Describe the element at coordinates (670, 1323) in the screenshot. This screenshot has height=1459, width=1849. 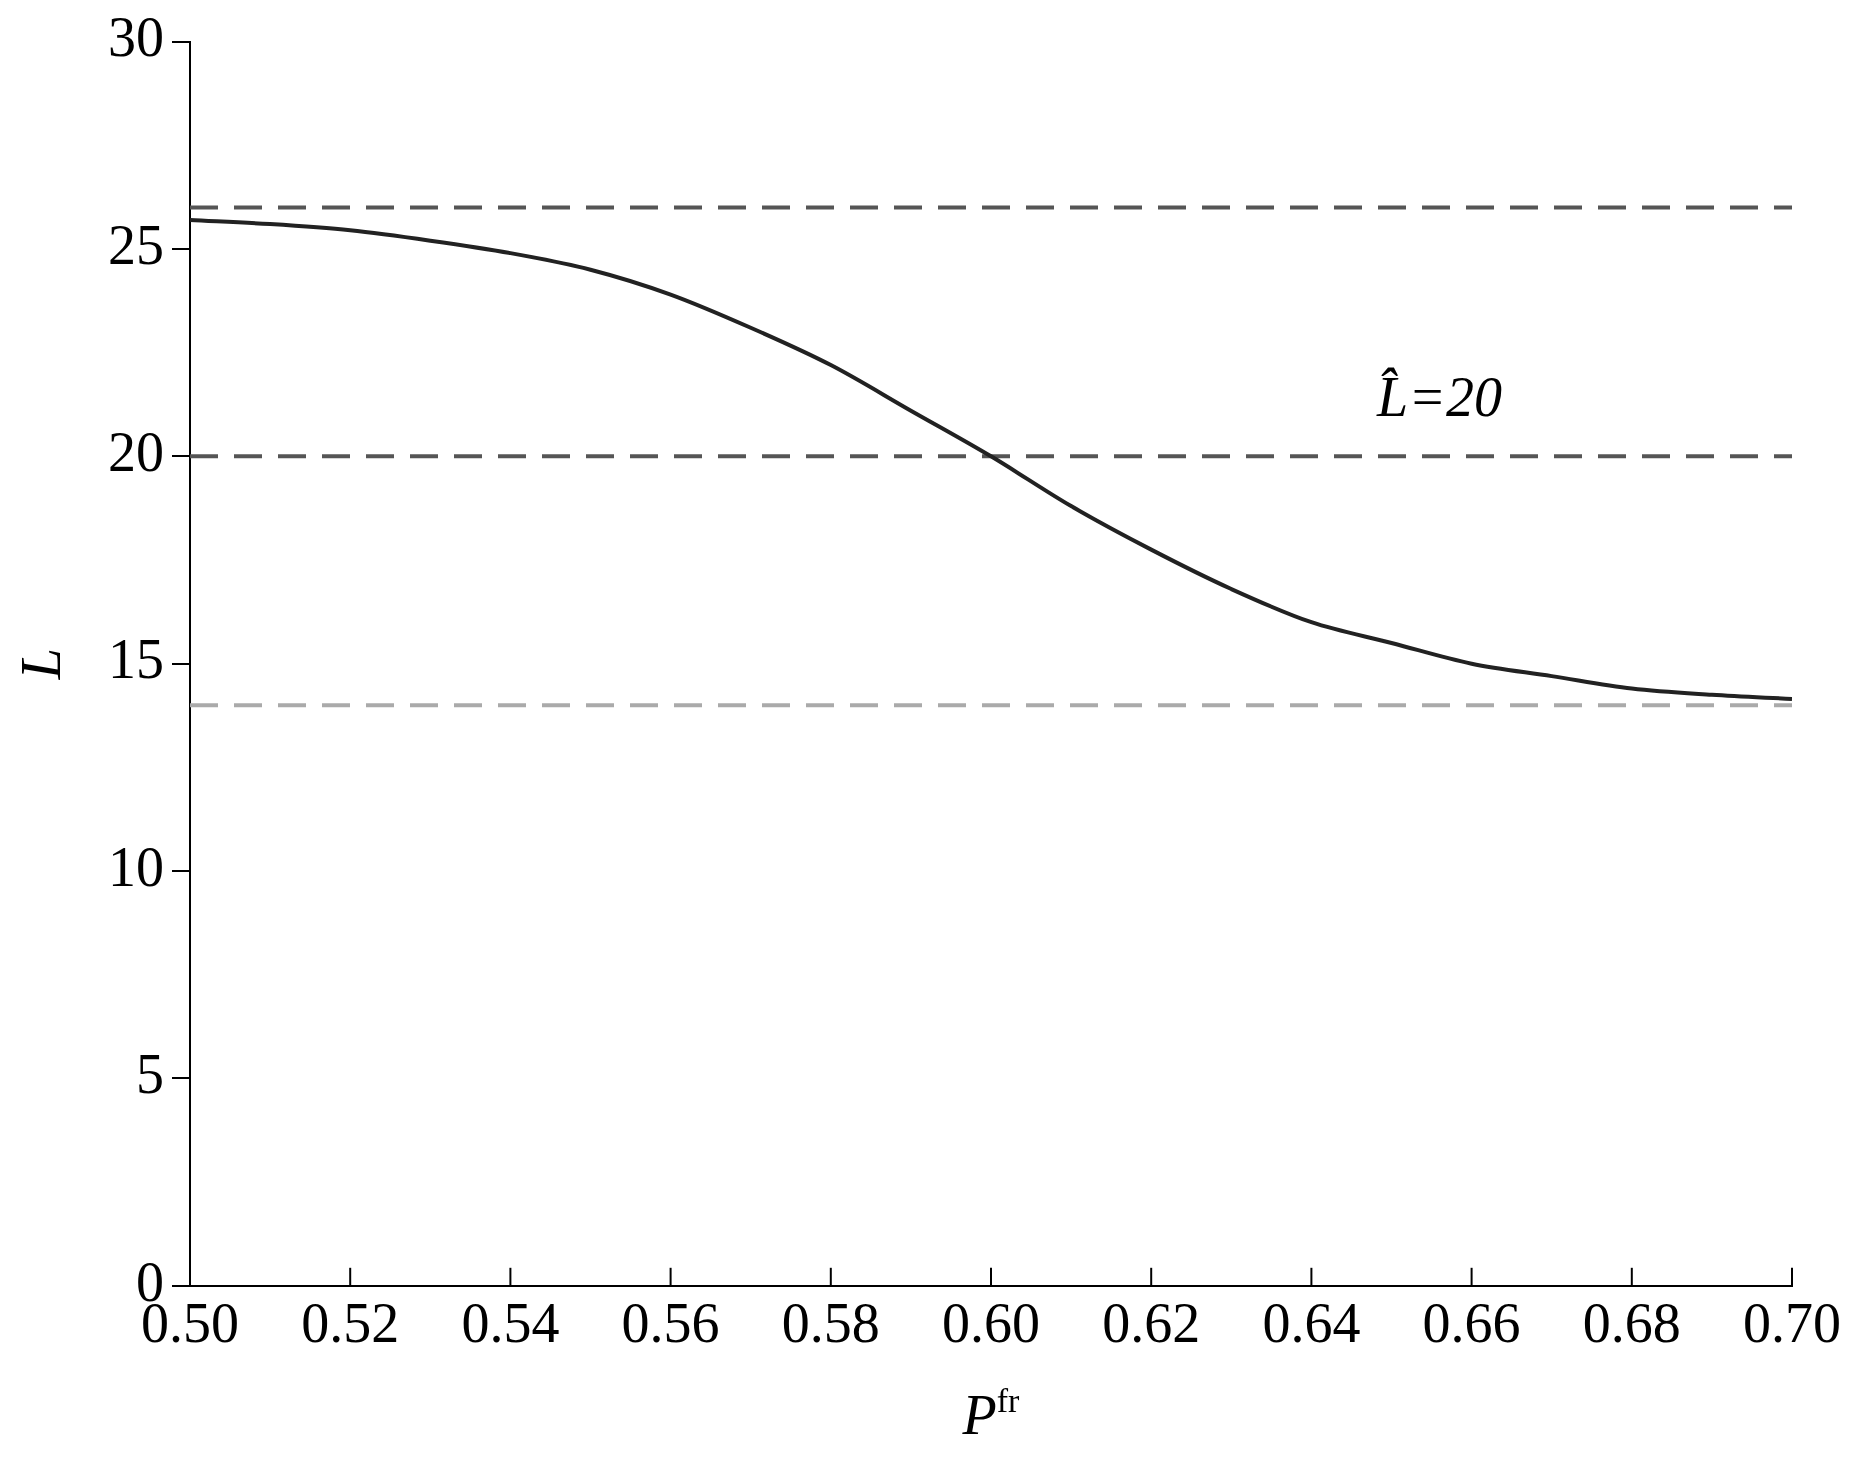
I see `x-tick-label: 0.56` at that location.